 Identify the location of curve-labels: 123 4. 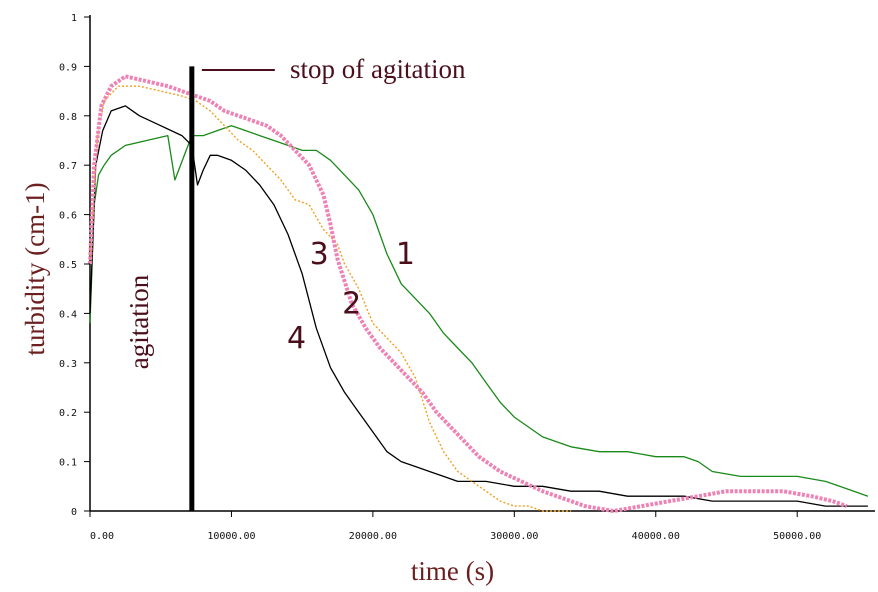
(351, 296).